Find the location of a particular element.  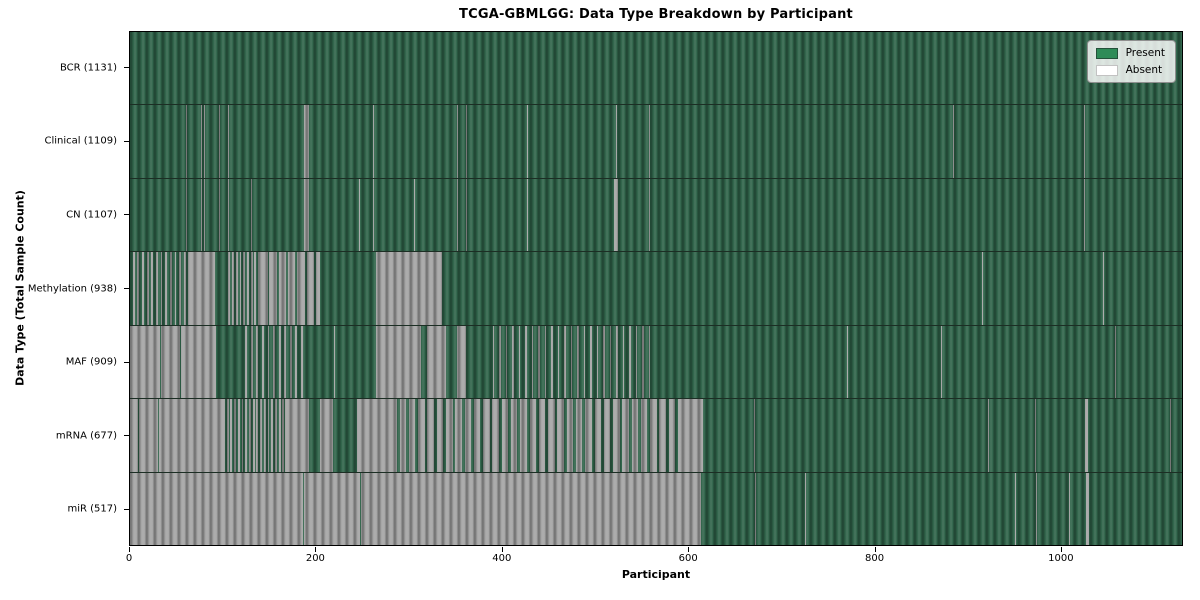

x-tick-mark is located at coordinates (316, 549).